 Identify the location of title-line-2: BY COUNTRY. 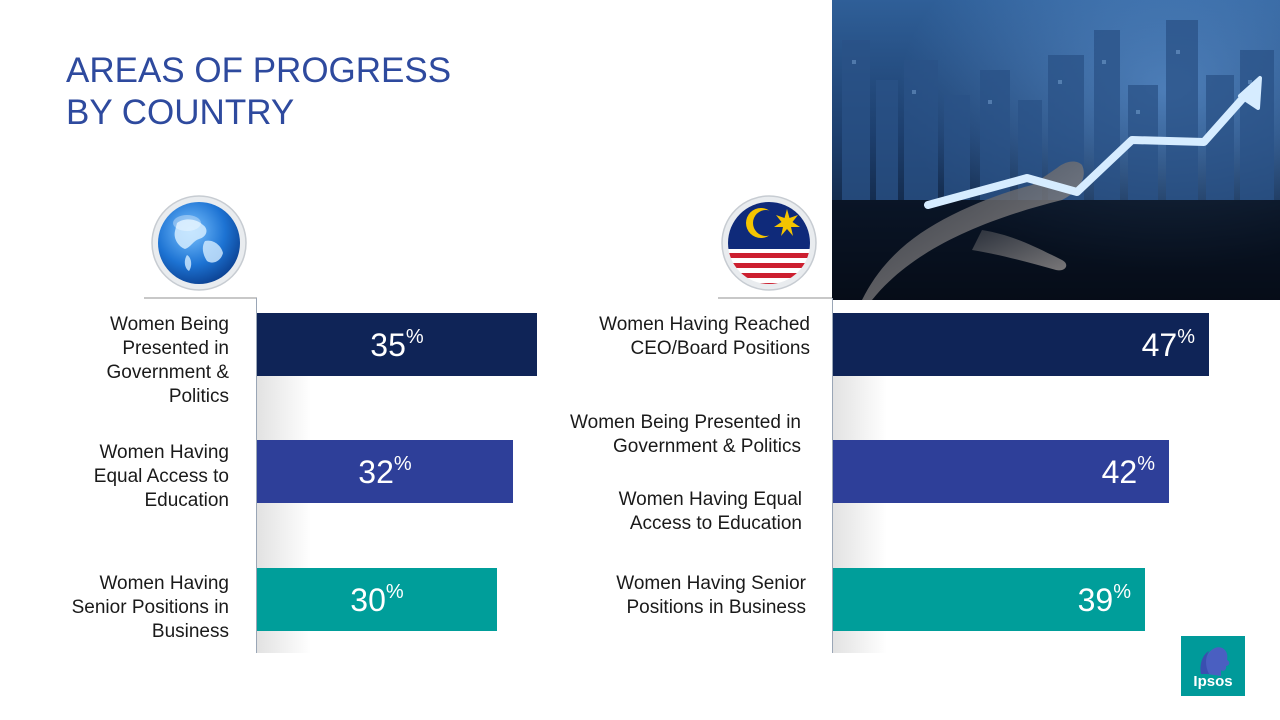
(180, 112).